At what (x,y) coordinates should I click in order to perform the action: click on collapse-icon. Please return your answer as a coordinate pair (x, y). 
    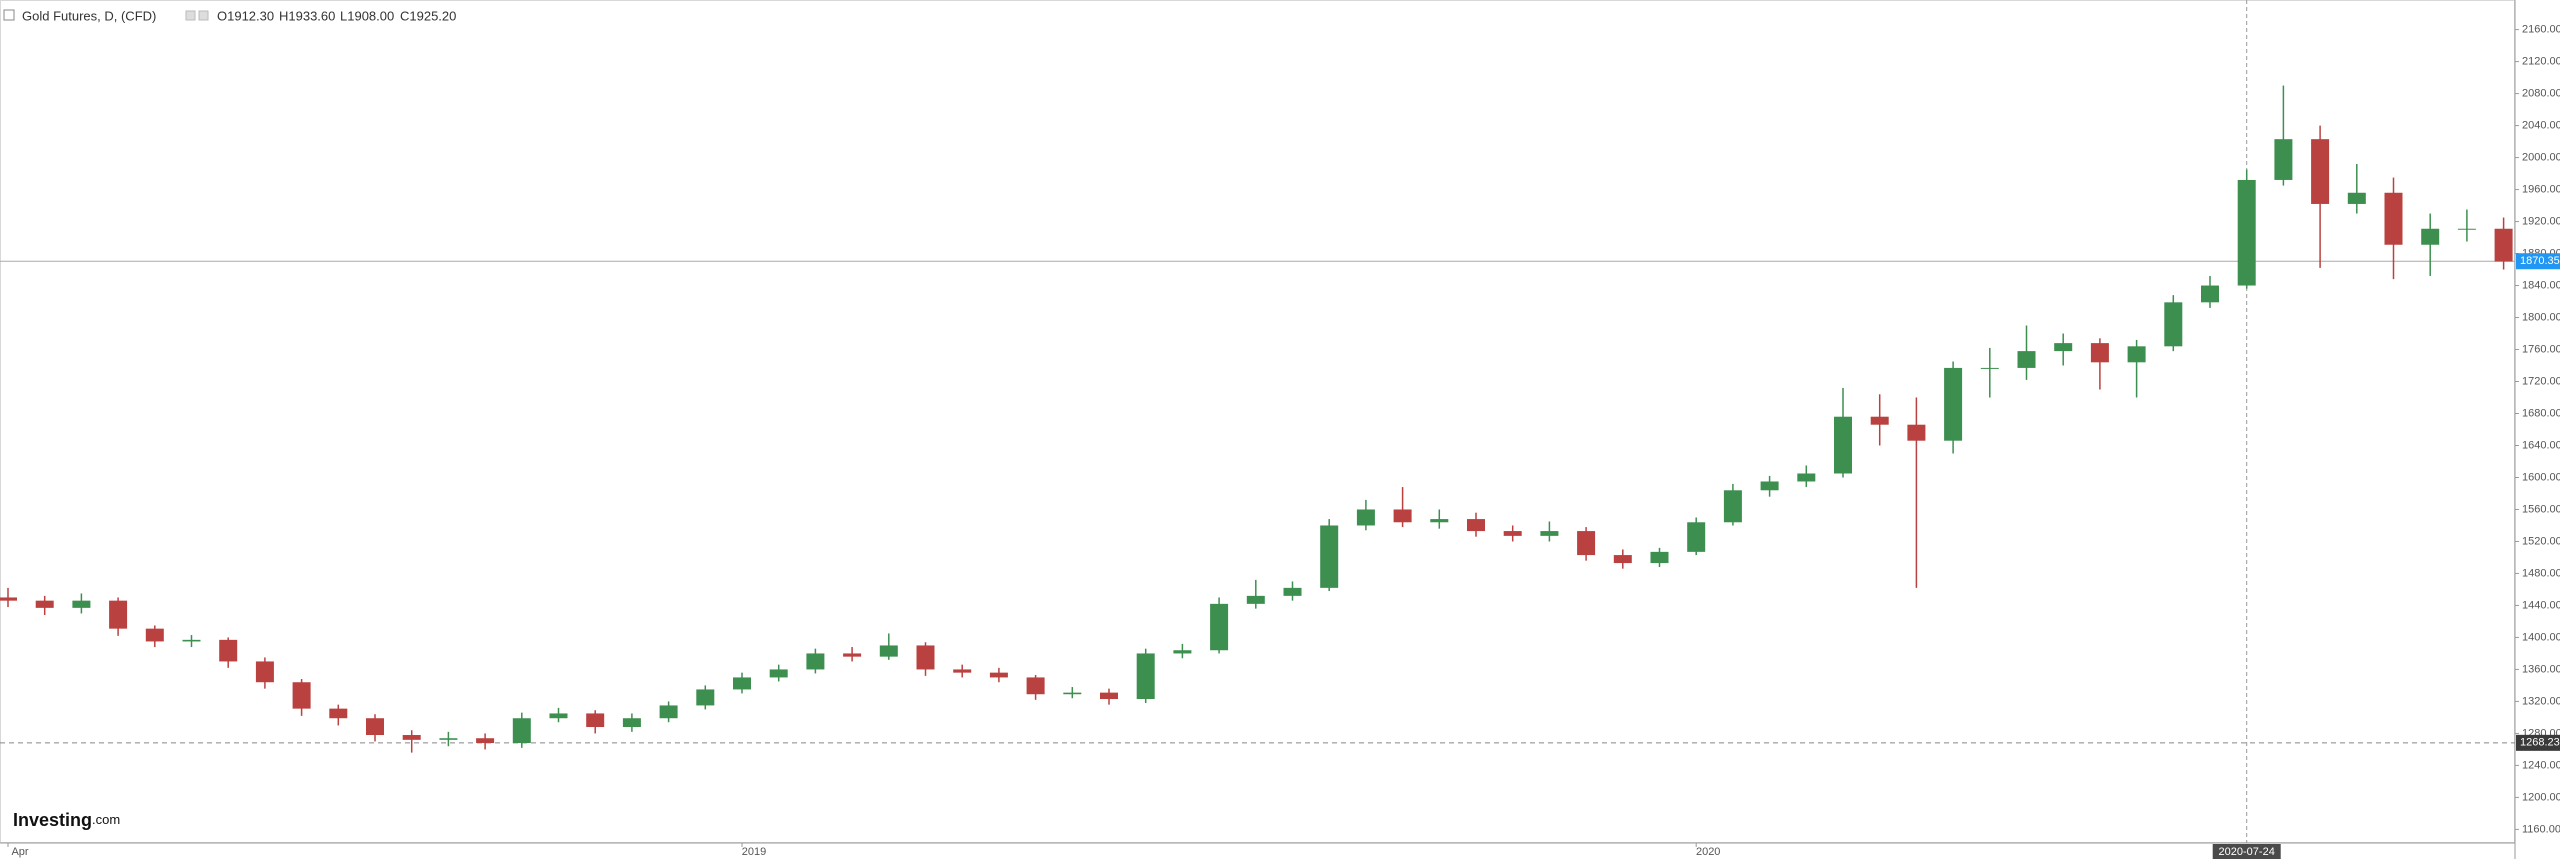
    Looking at the image, I should click on (9, 15).